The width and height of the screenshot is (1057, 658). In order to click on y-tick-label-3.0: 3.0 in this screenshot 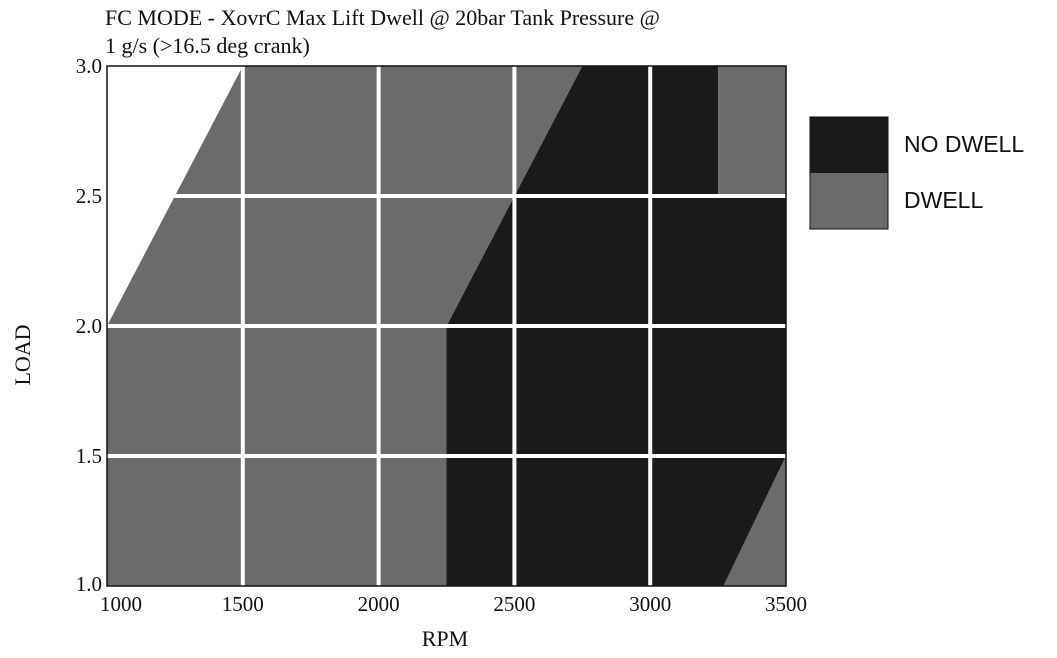, I will do `click(89, 66)`.